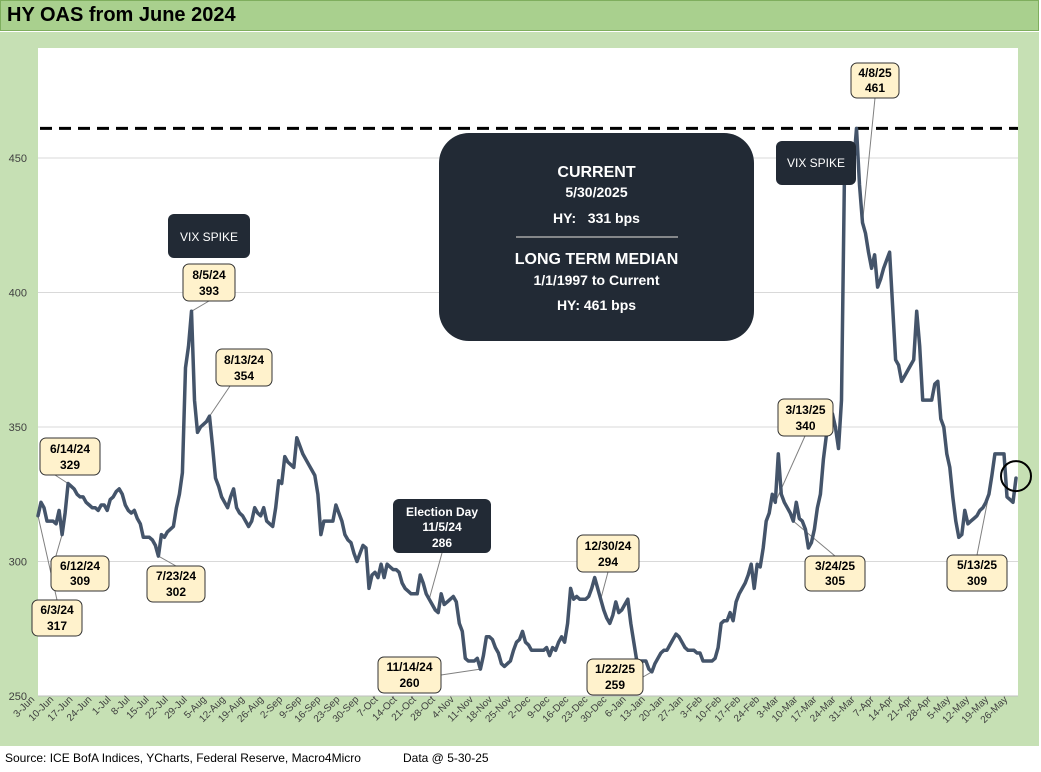 The height and width of the screenshot is (772, 1041). What do you see at coordinates (977, 565) in the screenshot?
I see `svg-text: 5/13/25` at bounding box center [977, 565].